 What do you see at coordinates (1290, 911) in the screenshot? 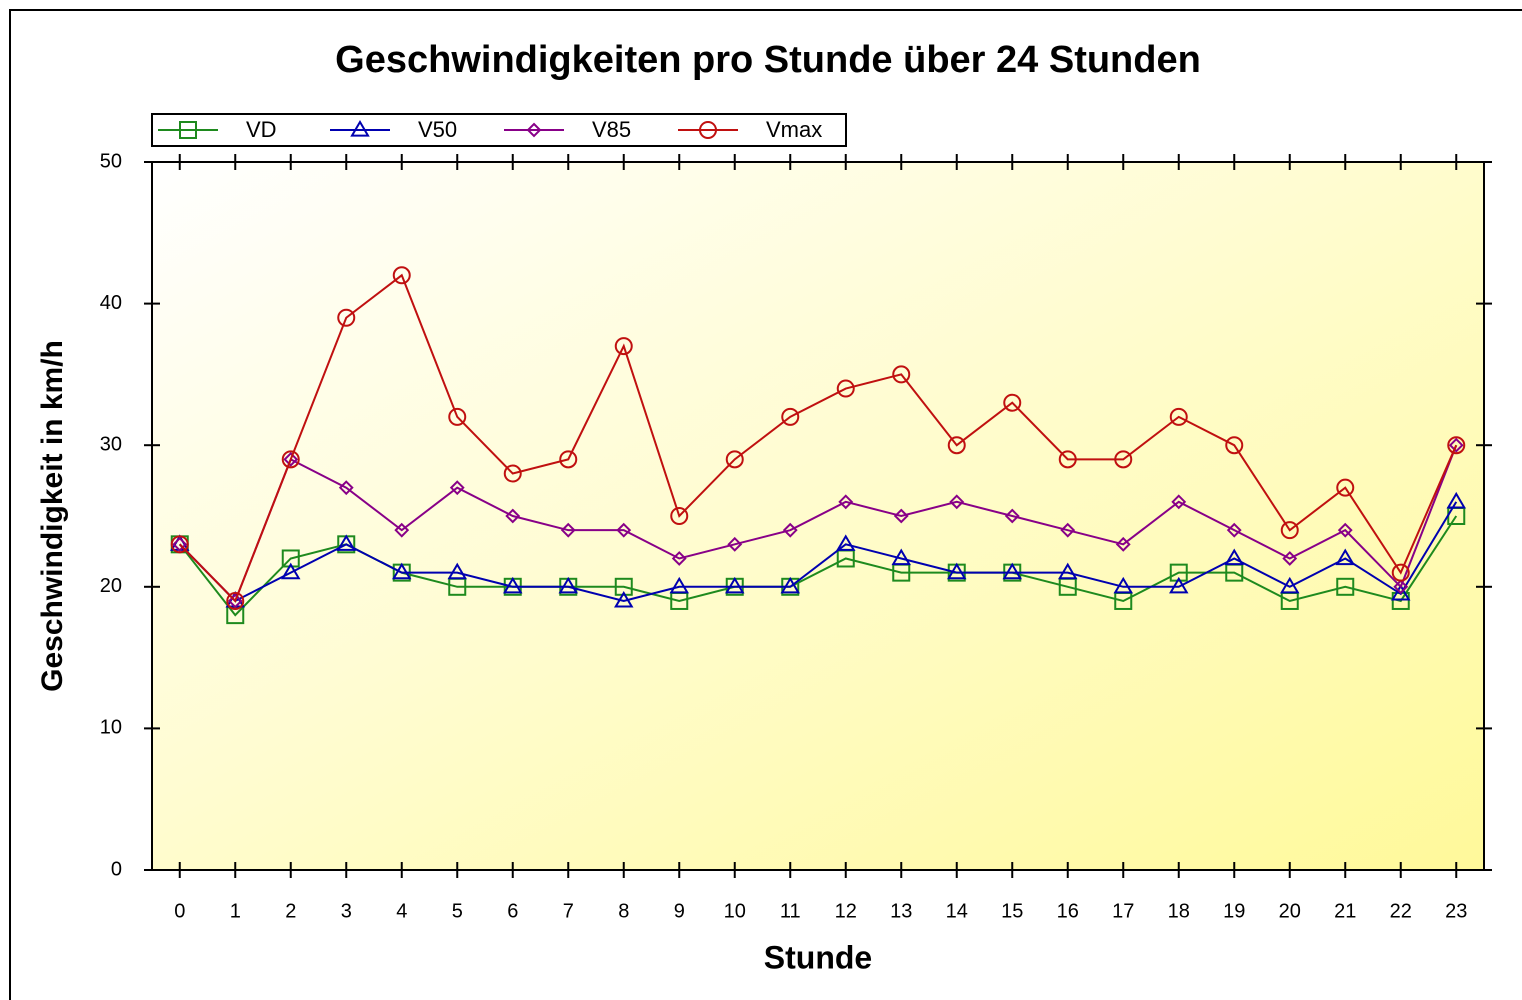
I see `x-tick-label: 20` at bounding box center [1290, 911].